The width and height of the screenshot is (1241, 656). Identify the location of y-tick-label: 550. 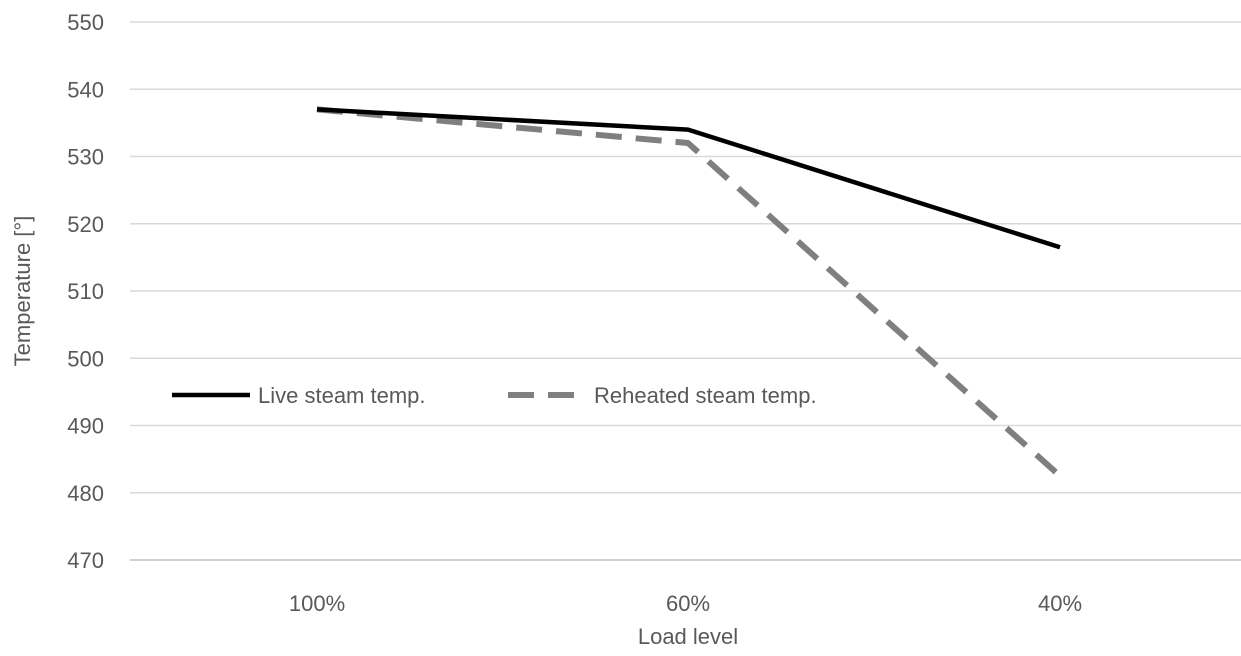
(85, 22).